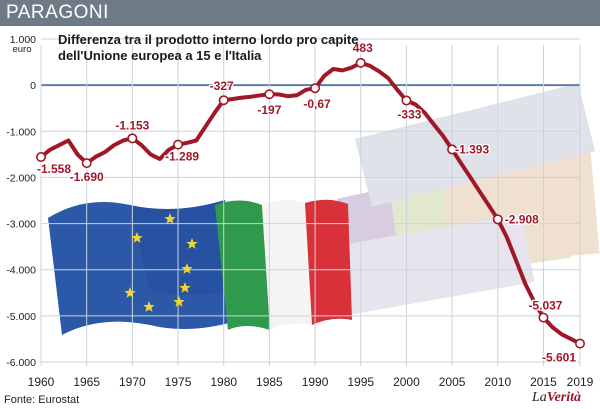  What do you see at coordinates (21, 132) in the screenshot?
I see `y-tick-label: -1.000` at bounding box center [21, 132].